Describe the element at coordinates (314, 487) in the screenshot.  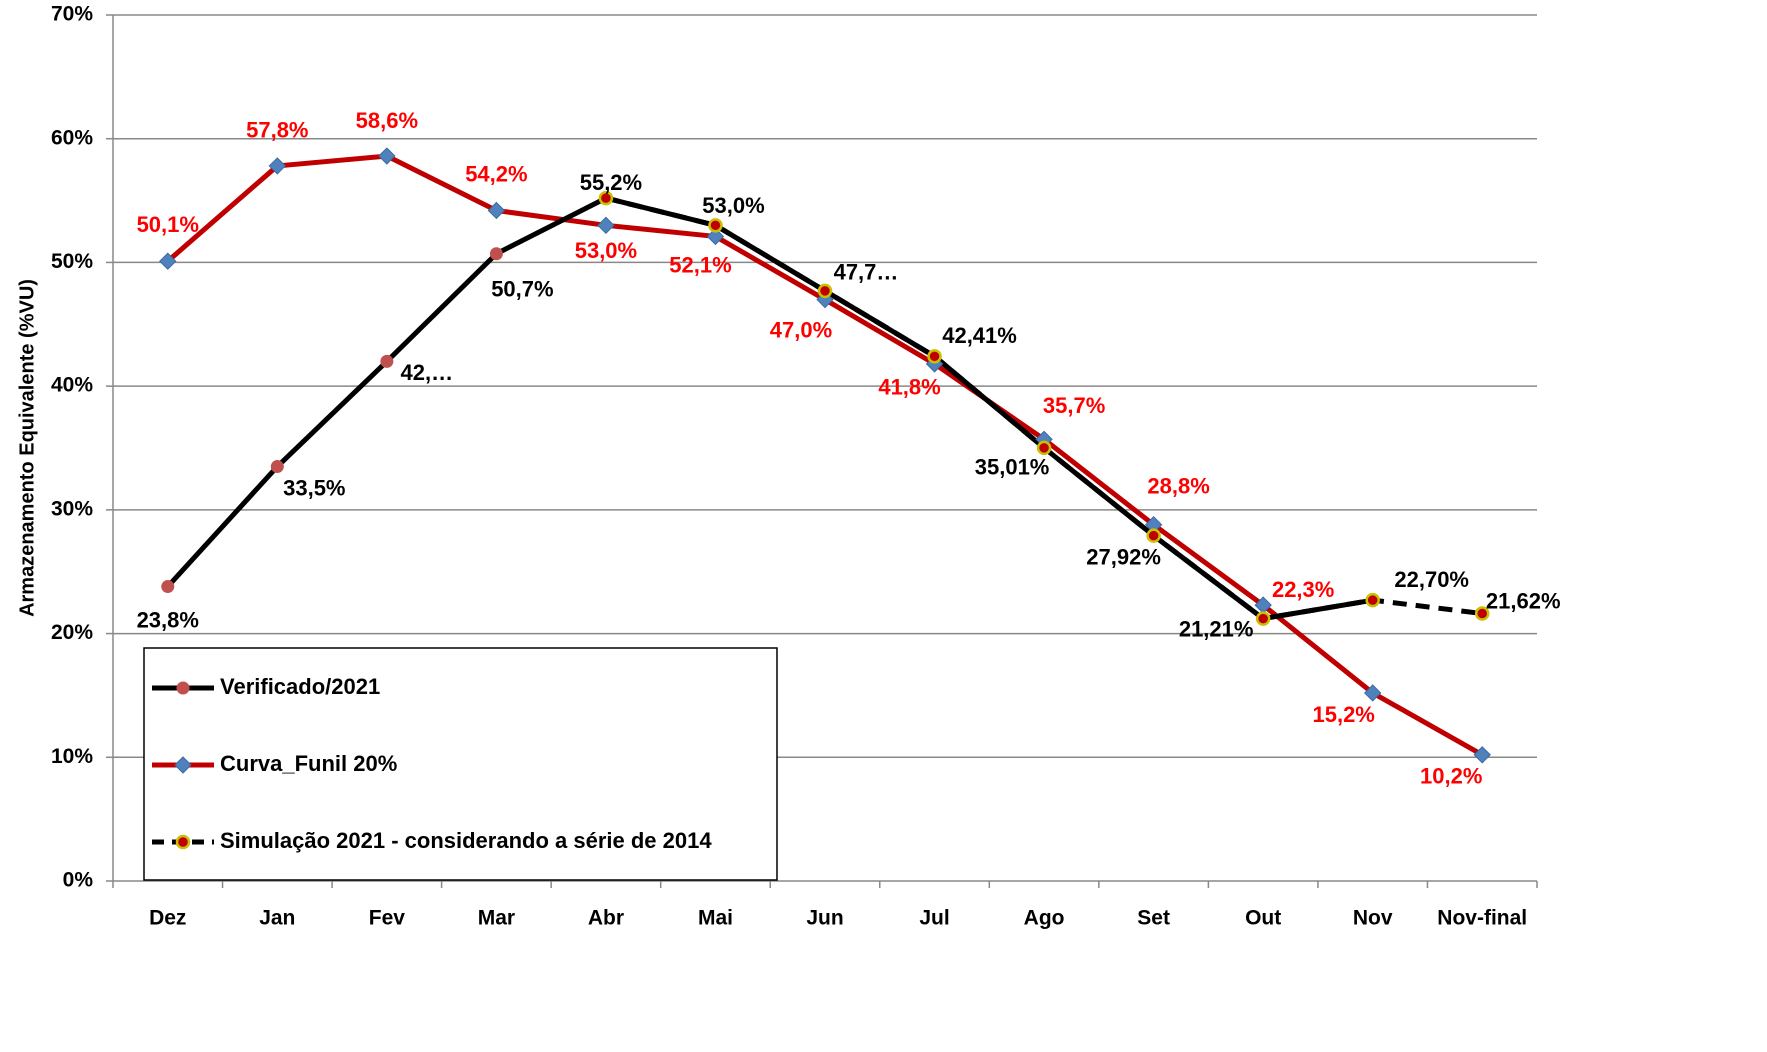
I see `data-label: 33,5%` at that location.